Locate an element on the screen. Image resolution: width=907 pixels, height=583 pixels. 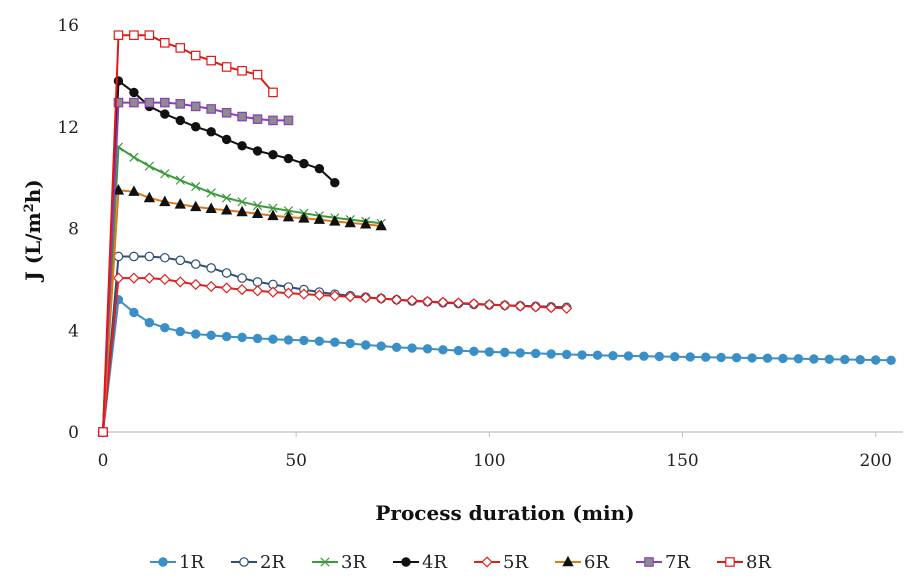
x-tick-label: 50 is located at coordinates (296, 461).